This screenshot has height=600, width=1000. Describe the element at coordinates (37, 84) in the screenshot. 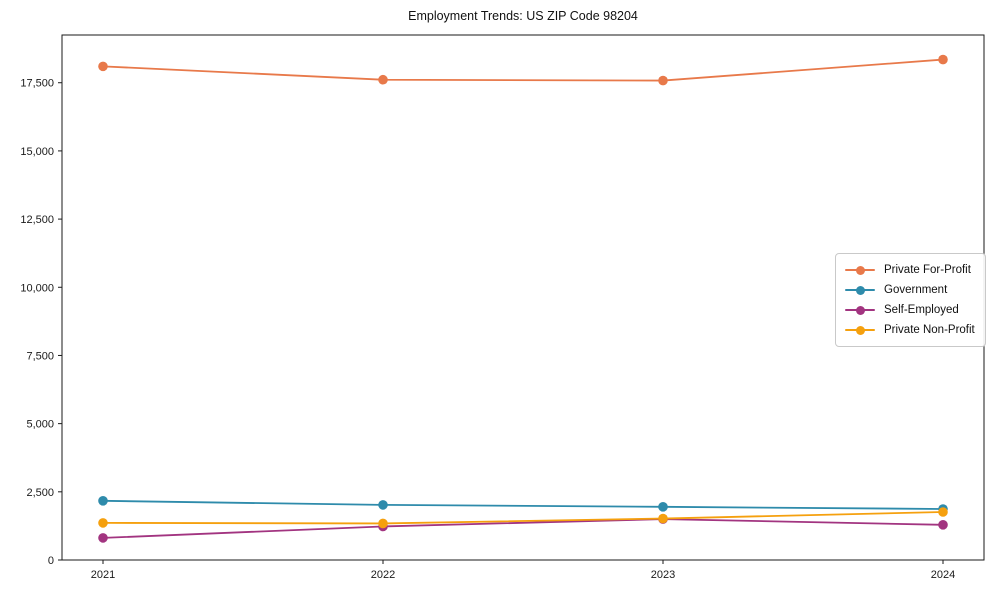

I see `y-tick-label: 17,500` at that location.